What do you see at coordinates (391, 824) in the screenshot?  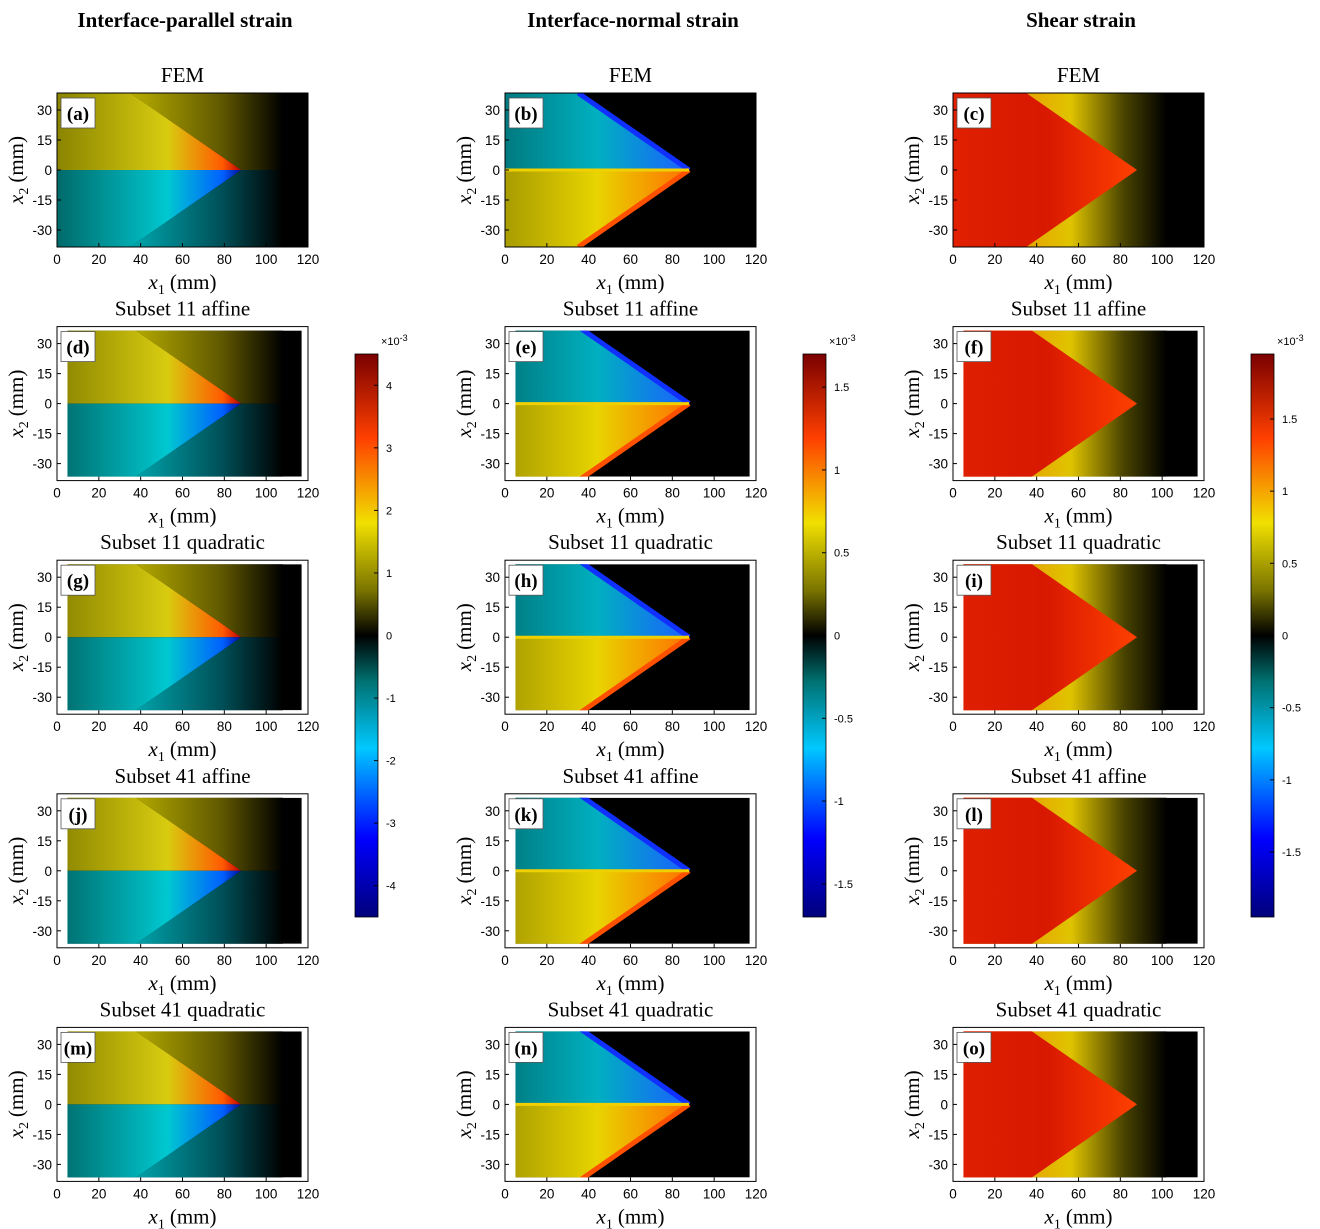 I see `colorbar-tick-label: -3` at bounding box center [391, 824].